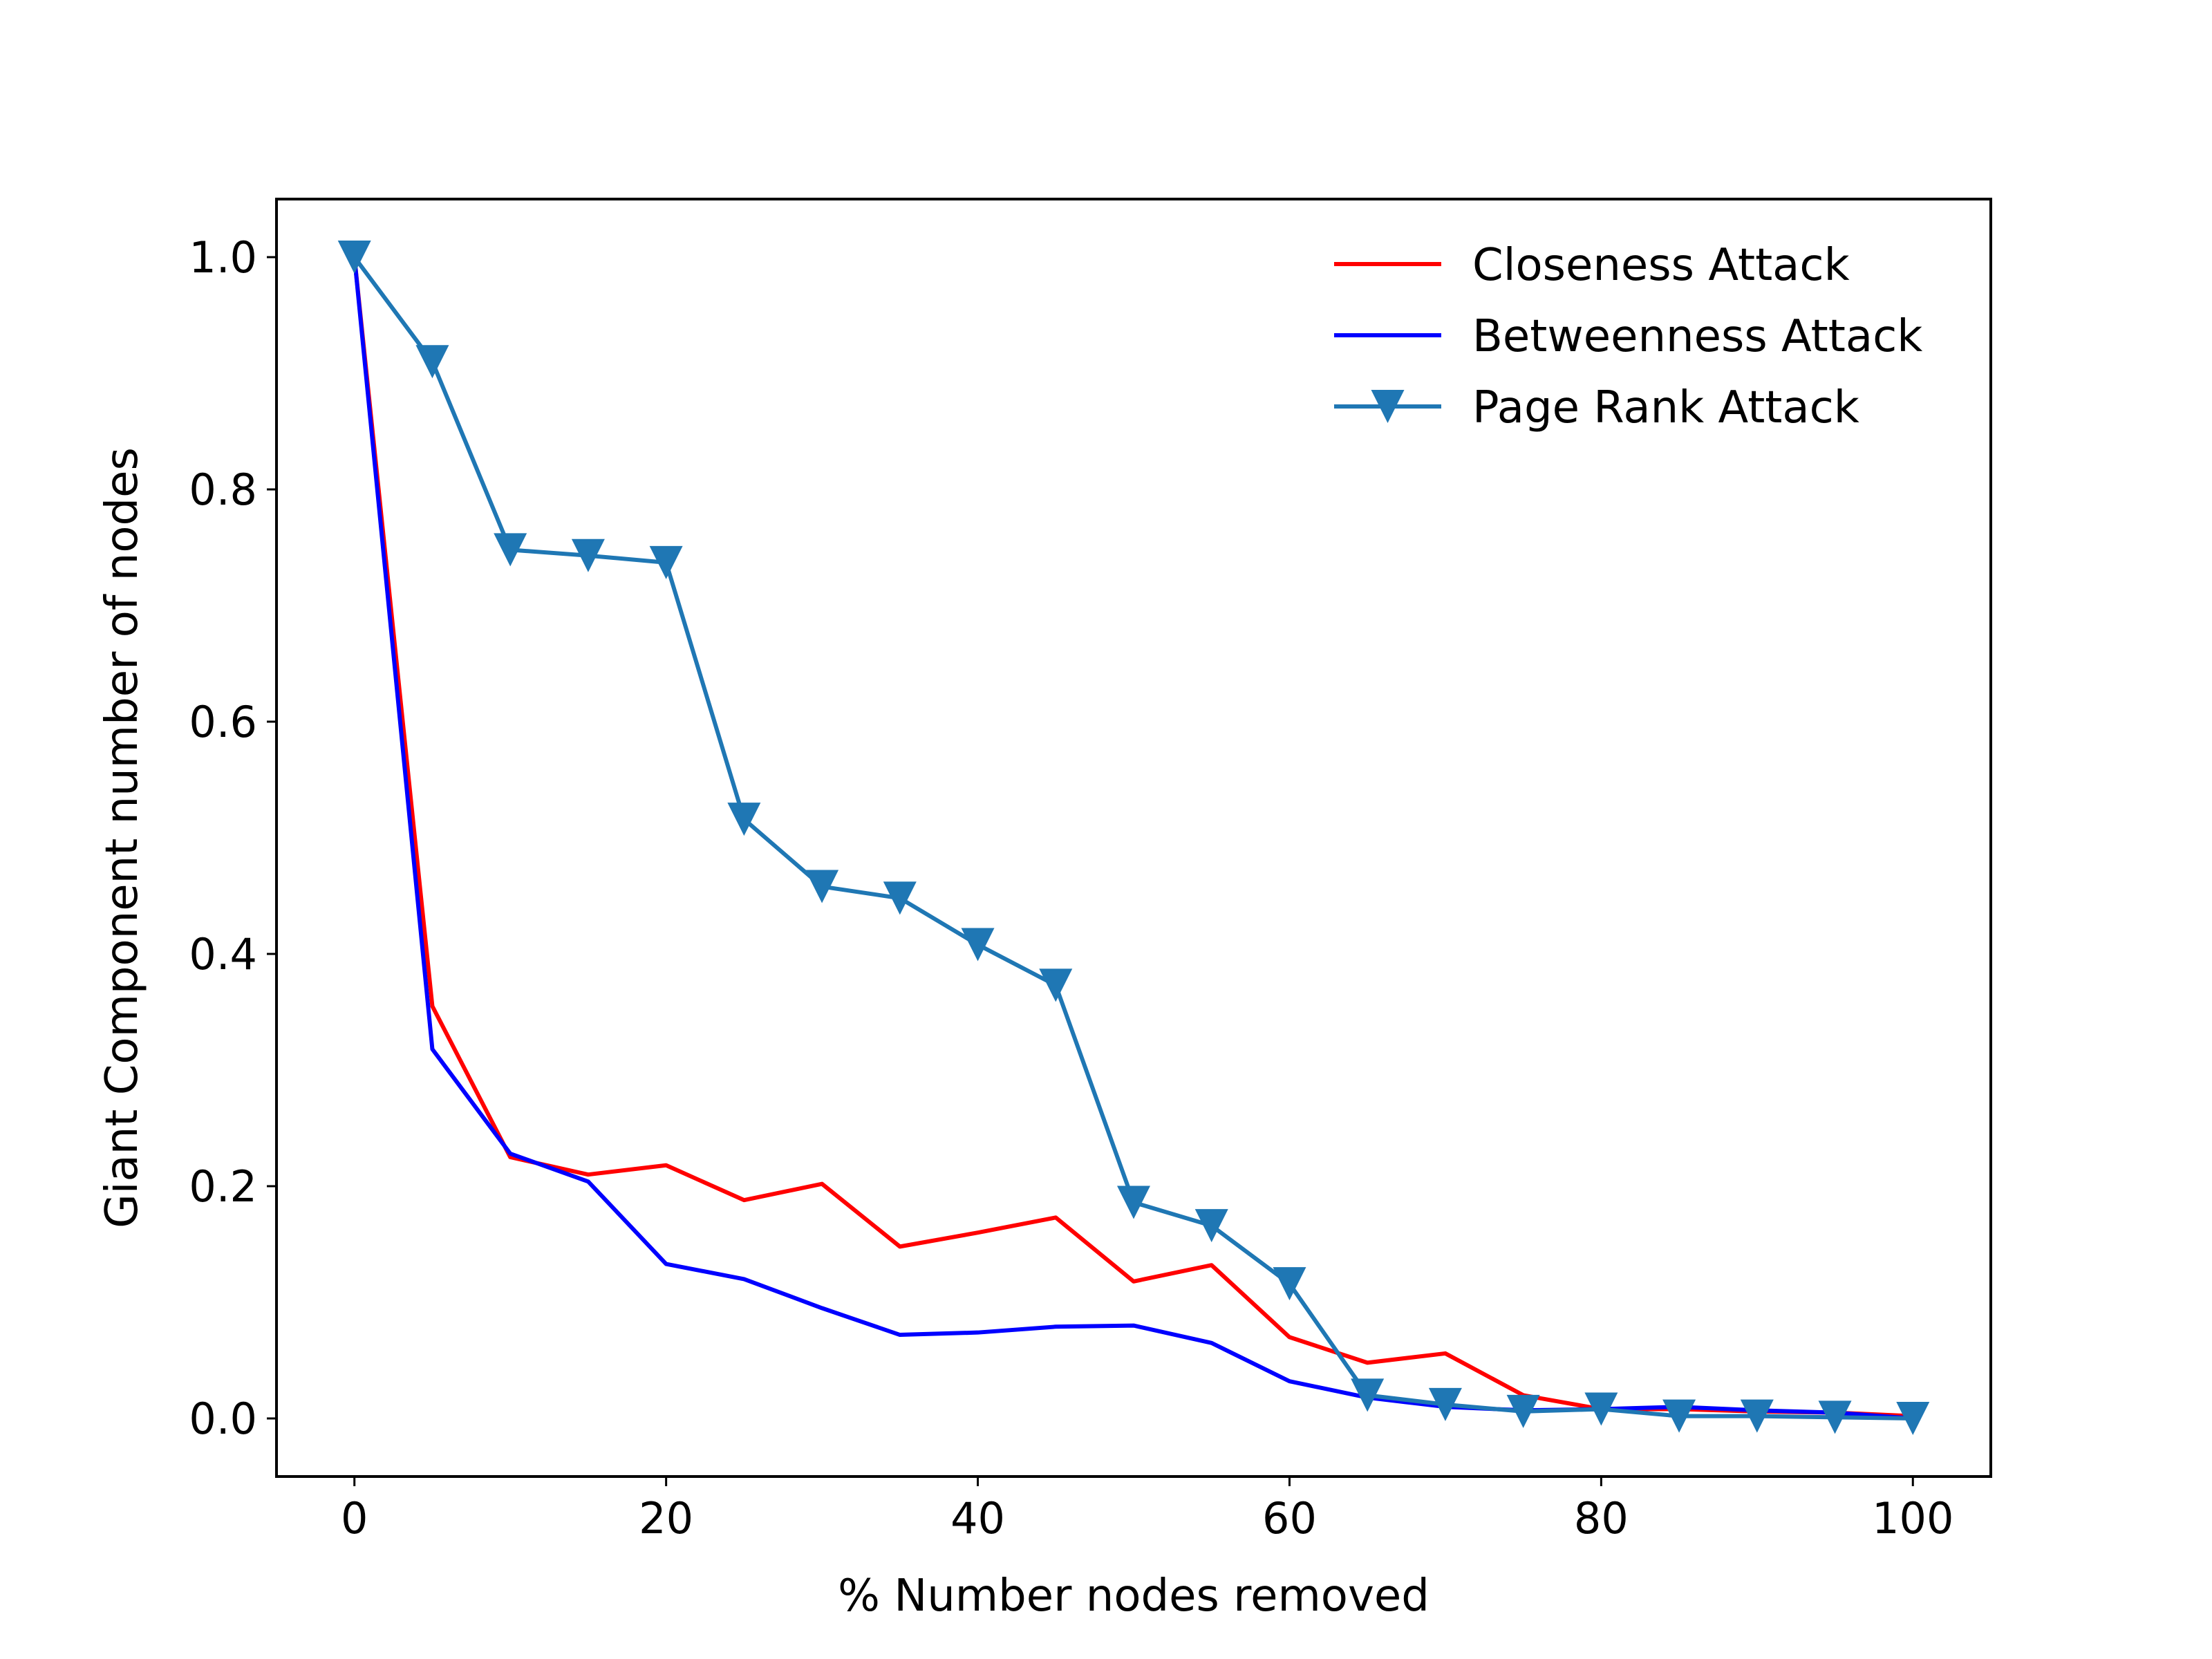 This screenshot has width=2212, height=1659. What do you see at coordinates (1134, 1596) in the screenshot?
I see `x-axis-label: % Number nodes removed` at bounding box center [1134, 1596].